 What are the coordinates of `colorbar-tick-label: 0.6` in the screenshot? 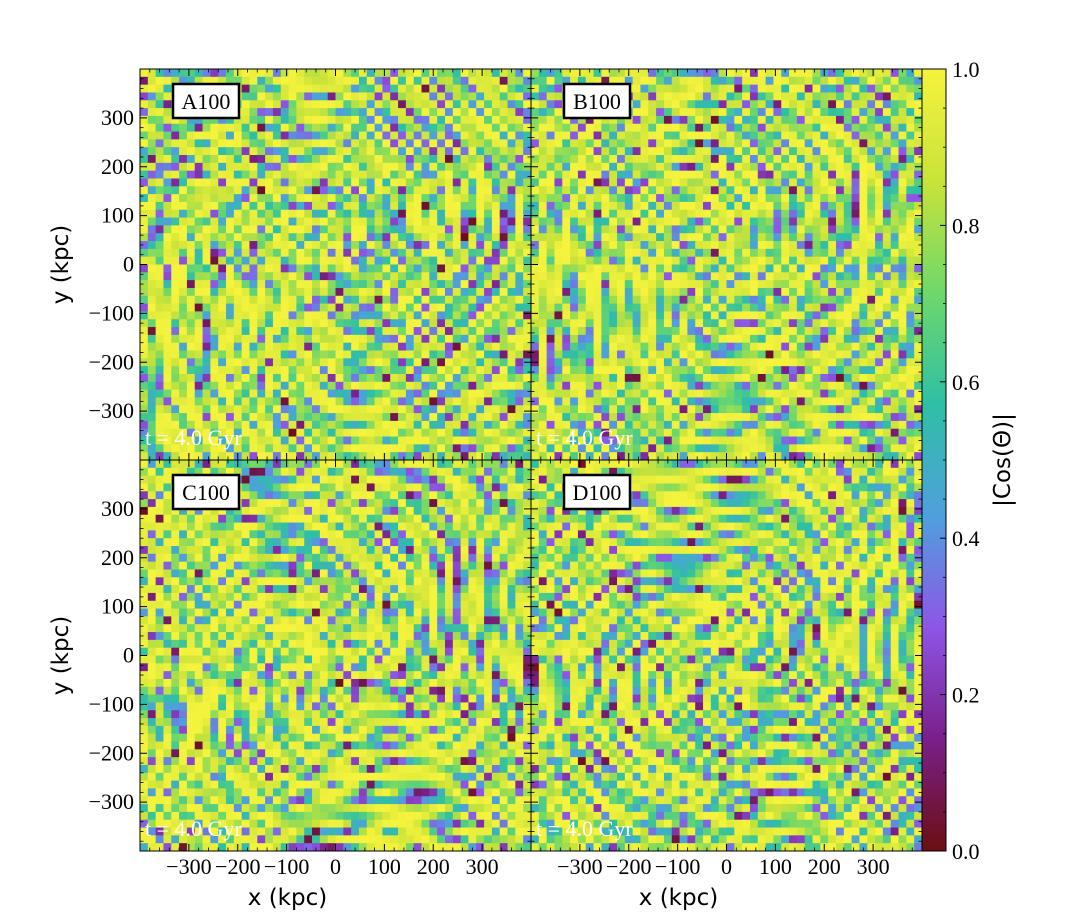 It's located at (966, 382).